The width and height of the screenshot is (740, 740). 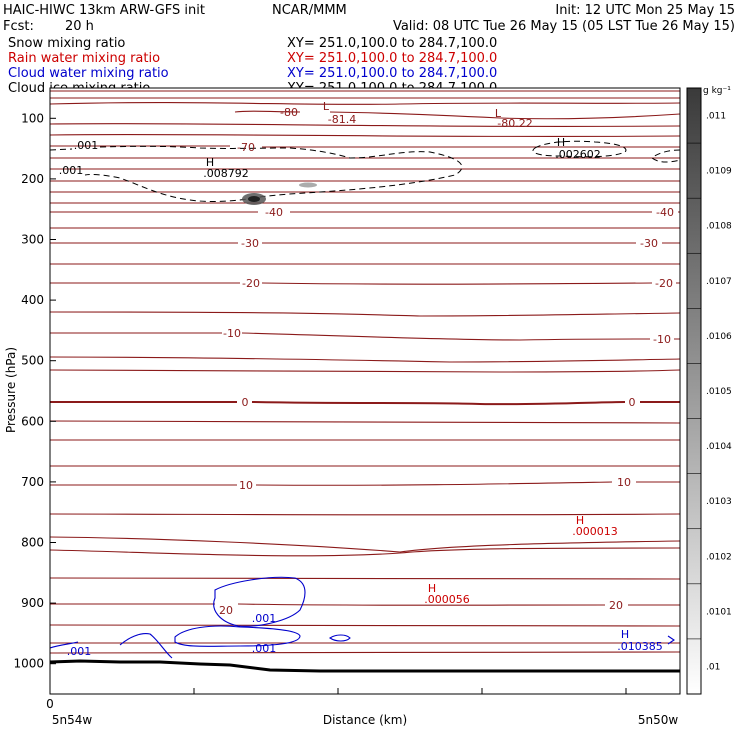 I want to click on x-axis-label: Distance (km), so click(x=365, y=720).